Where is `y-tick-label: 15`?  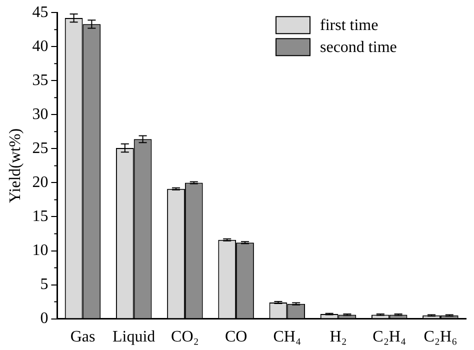
y-tick-label: 15 is located at coordinates (40, 216).